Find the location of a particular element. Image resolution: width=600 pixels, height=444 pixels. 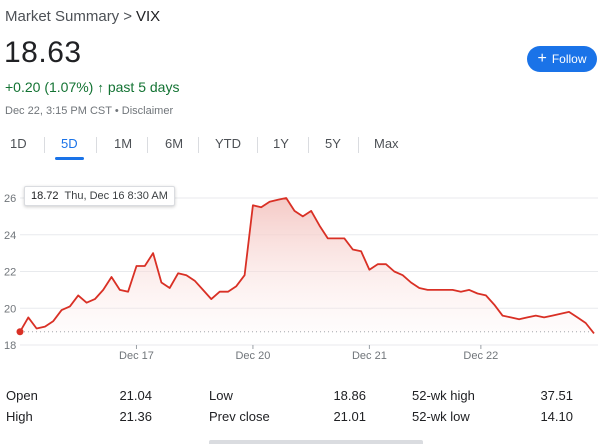

disclaimer-link: Disclaimer is located at coordinates (147, 111).